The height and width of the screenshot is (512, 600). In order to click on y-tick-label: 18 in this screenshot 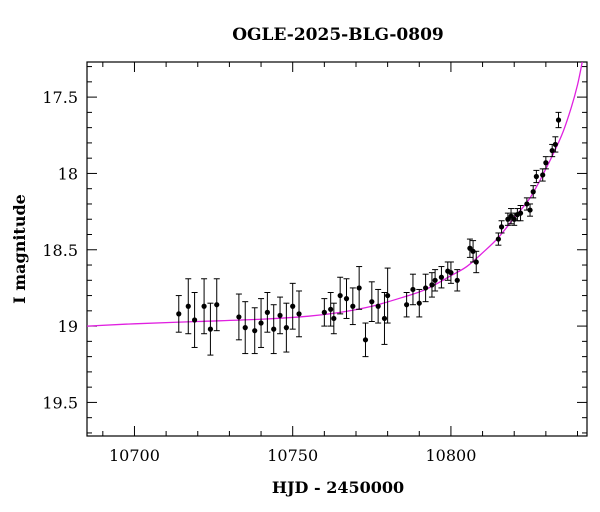, I will do `click(68, 173)`.